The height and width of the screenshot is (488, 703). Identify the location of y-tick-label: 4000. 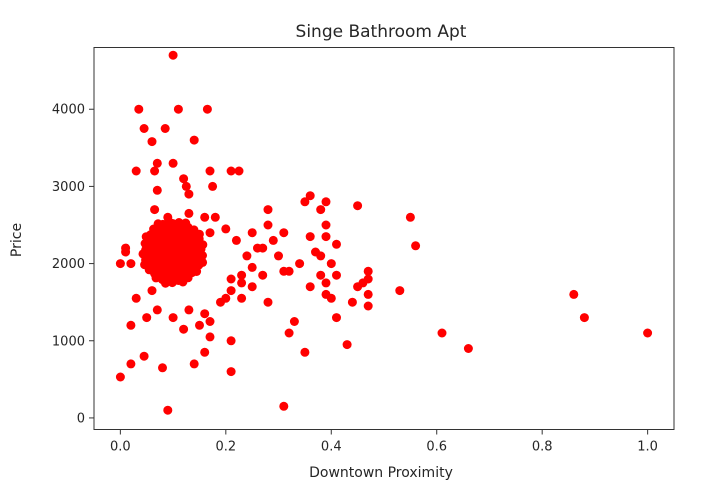
(68, 110).